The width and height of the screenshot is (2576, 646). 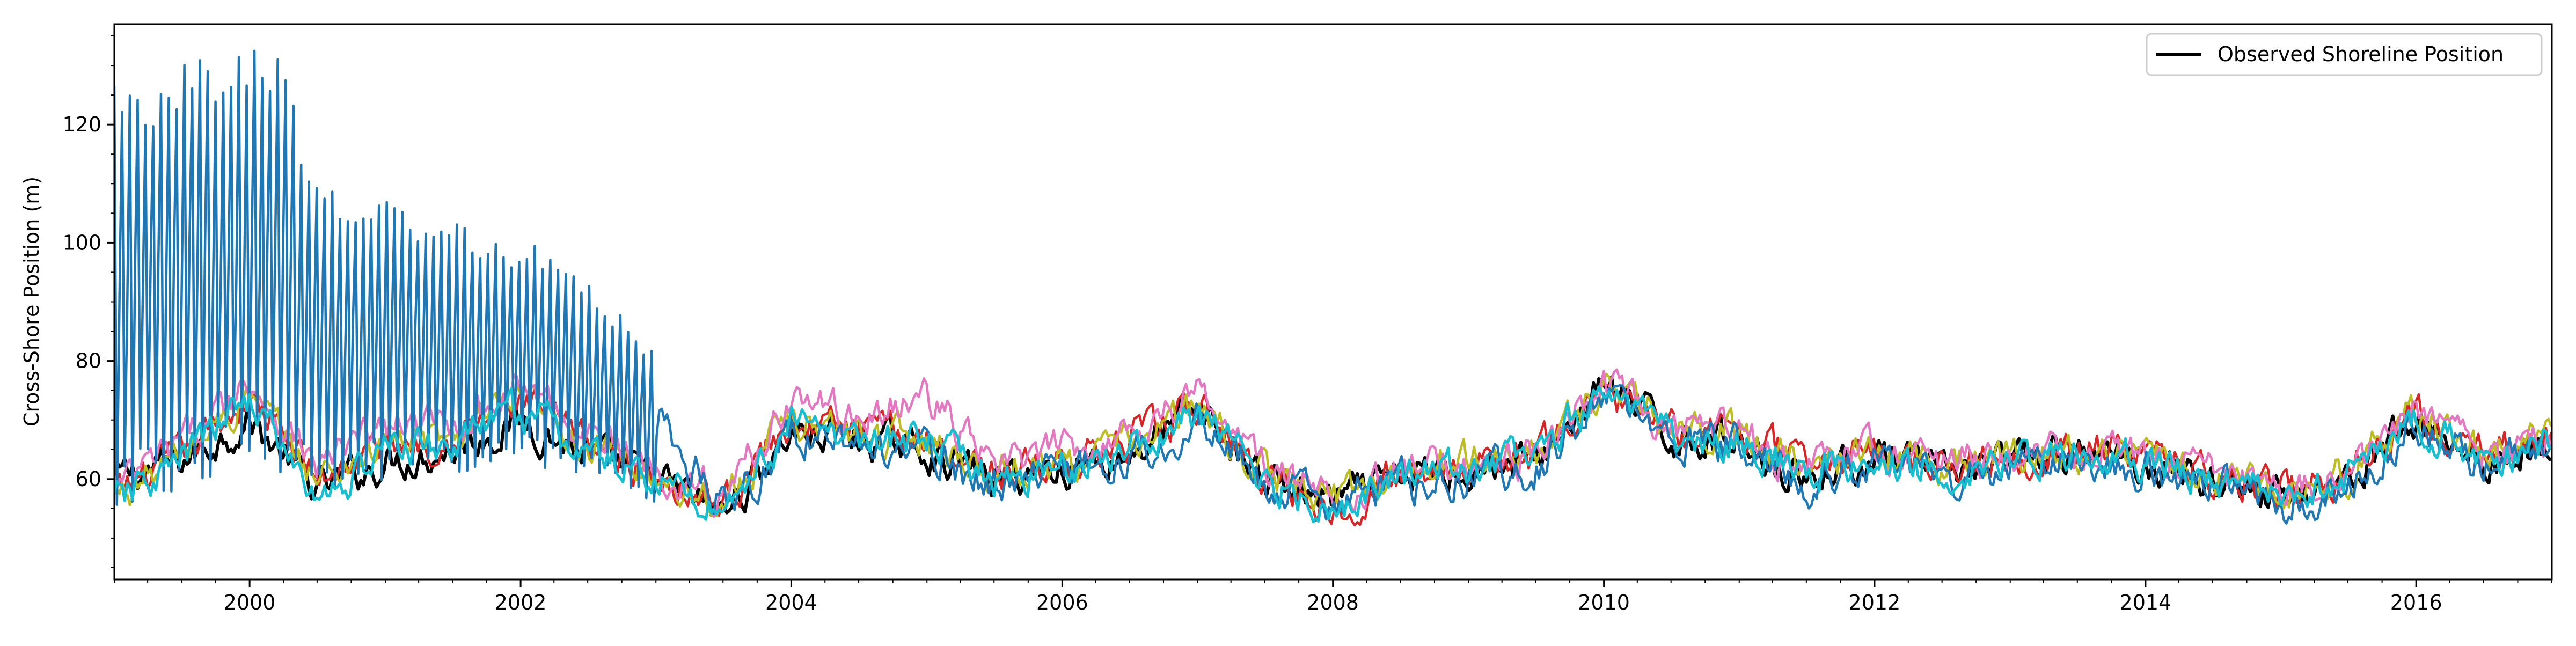 I want to click on legend-box, so click(x=2344, y=54).